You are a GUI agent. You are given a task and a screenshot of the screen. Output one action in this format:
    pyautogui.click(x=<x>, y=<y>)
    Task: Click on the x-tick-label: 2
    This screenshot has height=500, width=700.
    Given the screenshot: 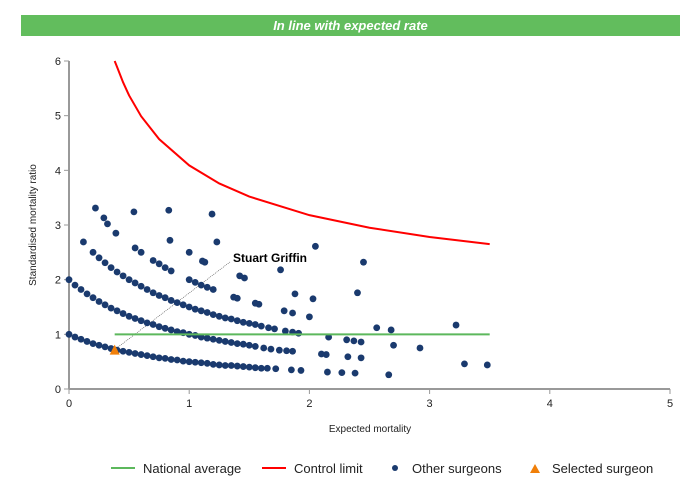 What is the action you would take?
    pyautogui.click(x=309, y=404)
    